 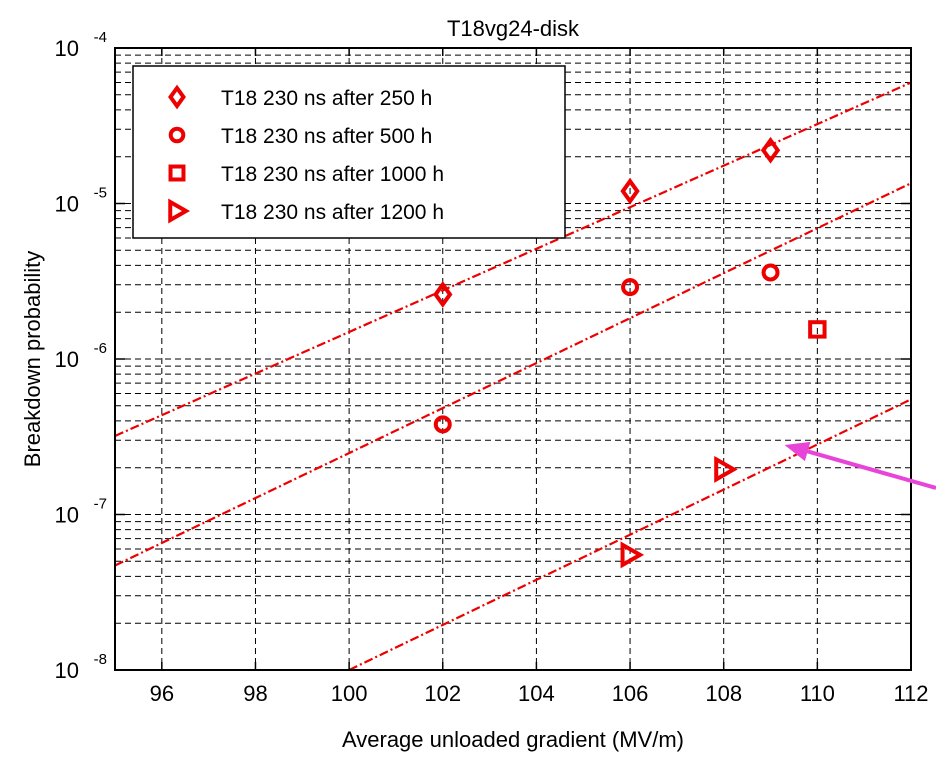 I want to click on legend-box, so click(x=349, y=152).